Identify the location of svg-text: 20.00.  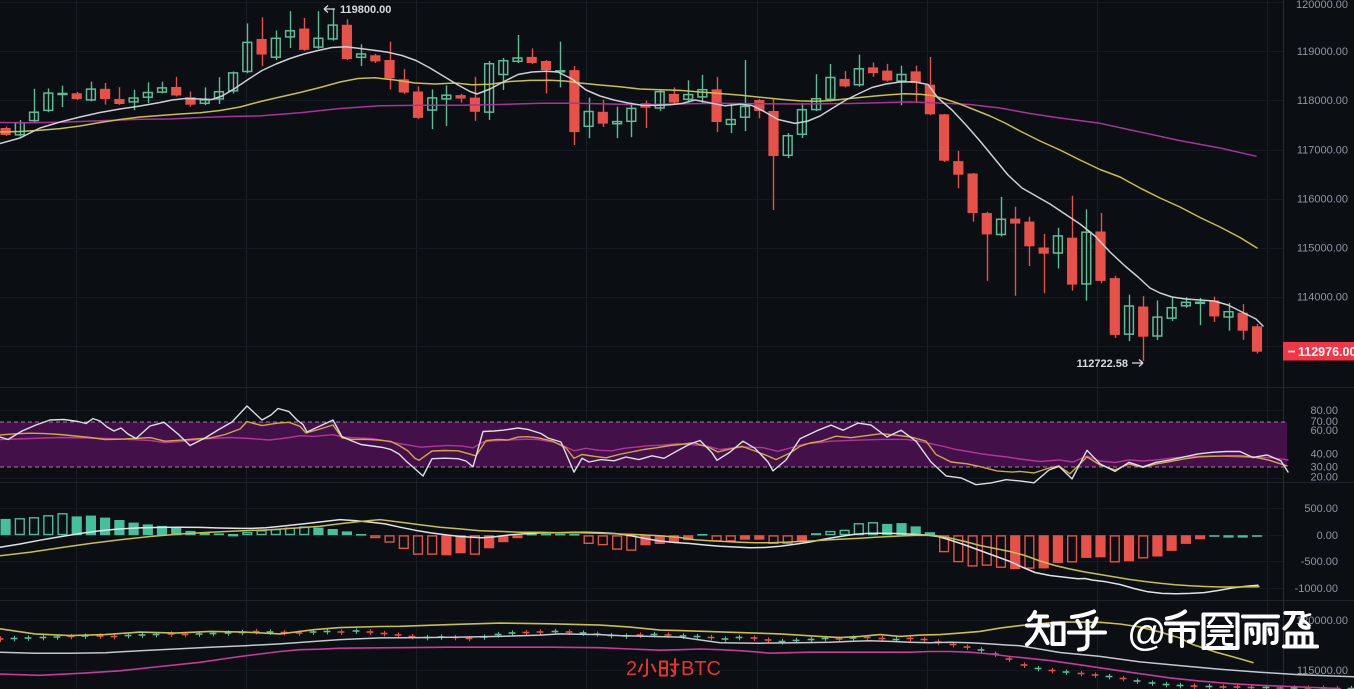
(1324, 478).